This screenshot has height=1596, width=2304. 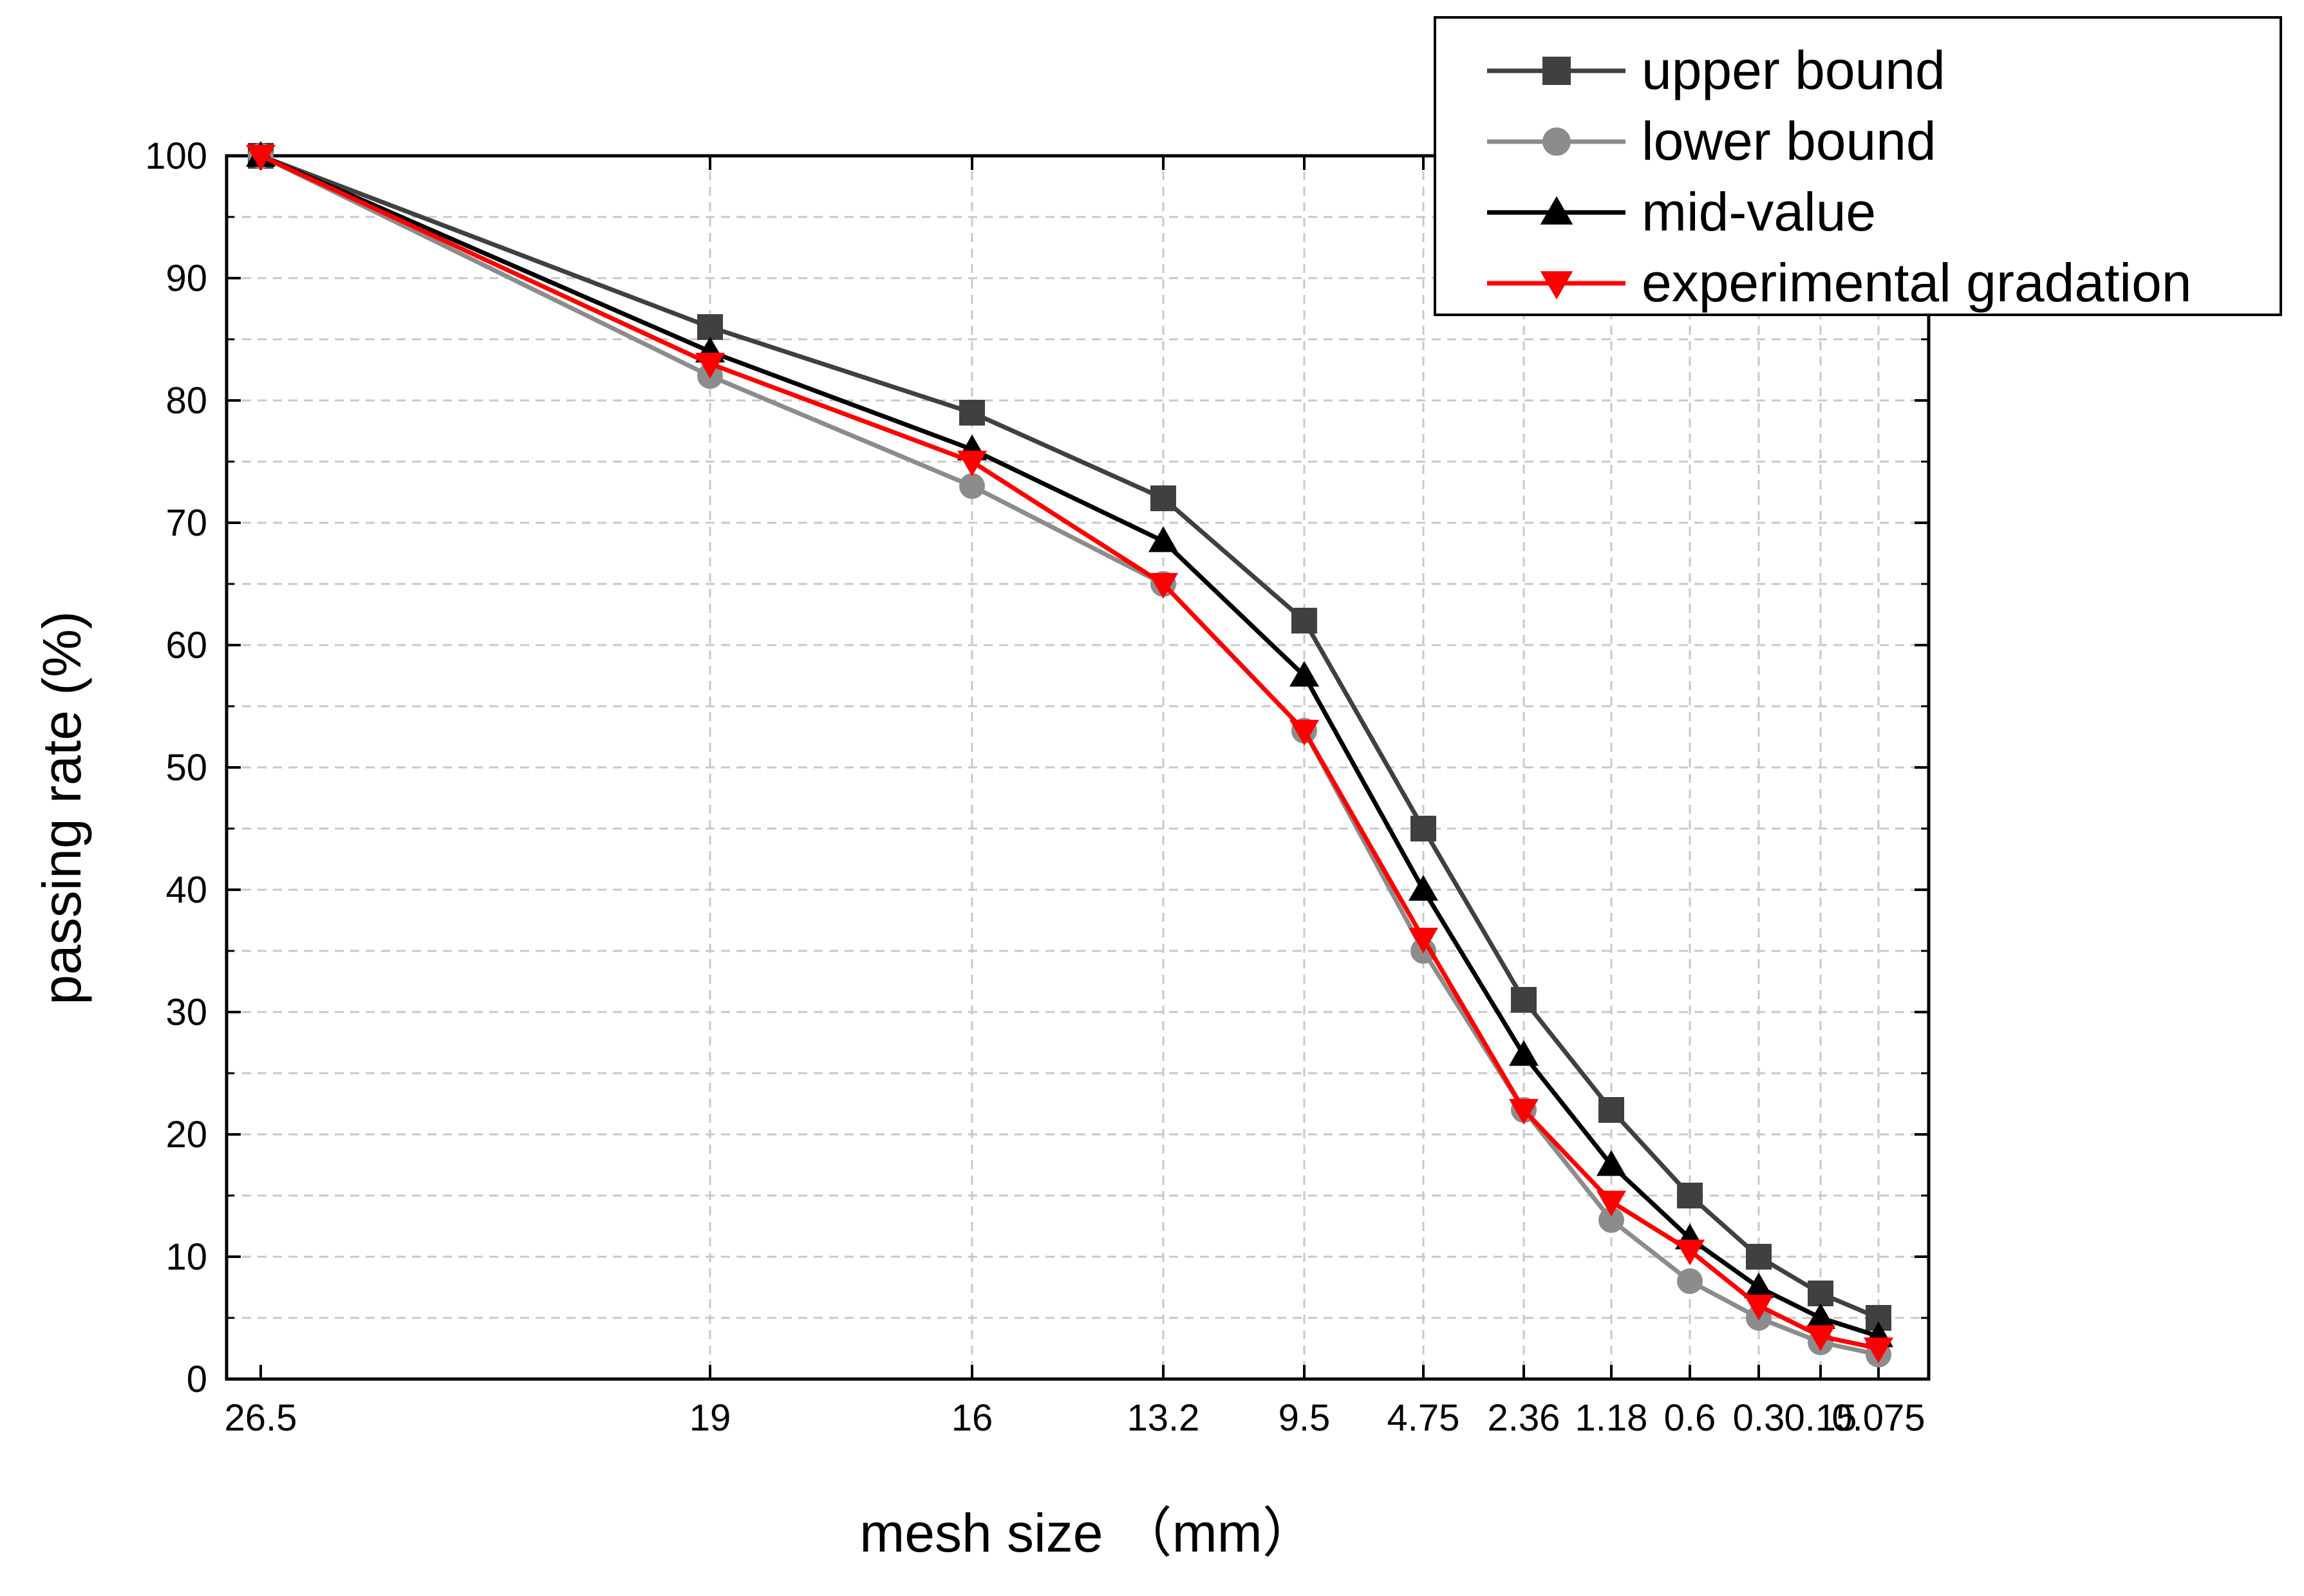 What do you see at coordinates (710, 1418) in the screenshot?
I see `x-tick-label: 19` at bounding box center [710, 1418].